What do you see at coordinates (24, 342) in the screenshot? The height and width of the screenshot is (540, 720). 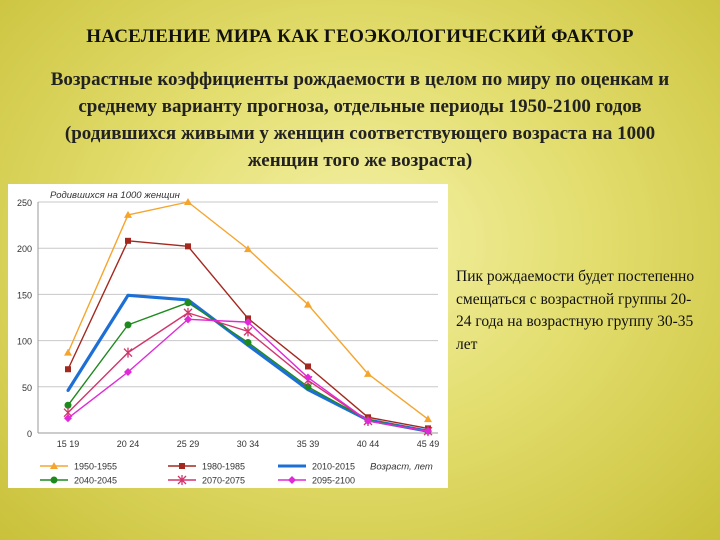 I see `y-tick-label: 100` at bounding box center [24, 342].